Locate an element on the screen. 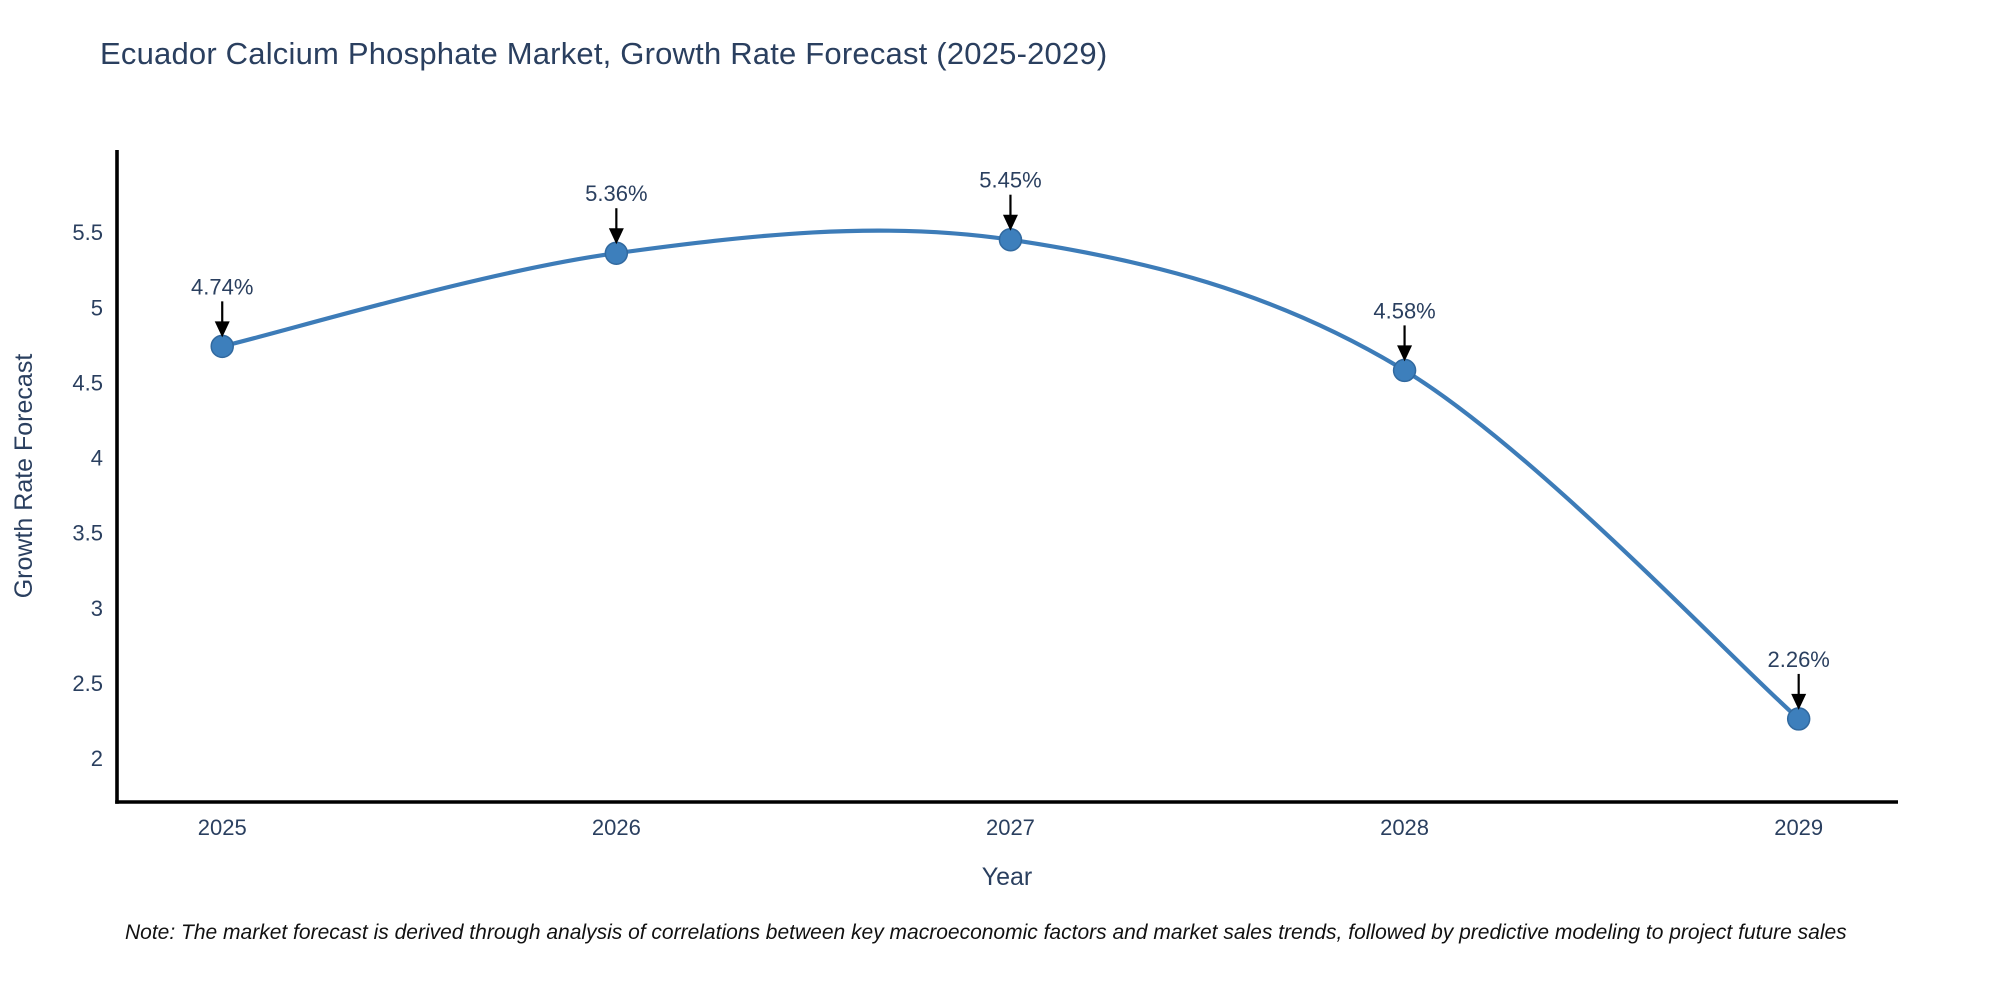 The image size is (2000, 1000). y-tick-label: 3.5 is located at coordinates (87, 533).